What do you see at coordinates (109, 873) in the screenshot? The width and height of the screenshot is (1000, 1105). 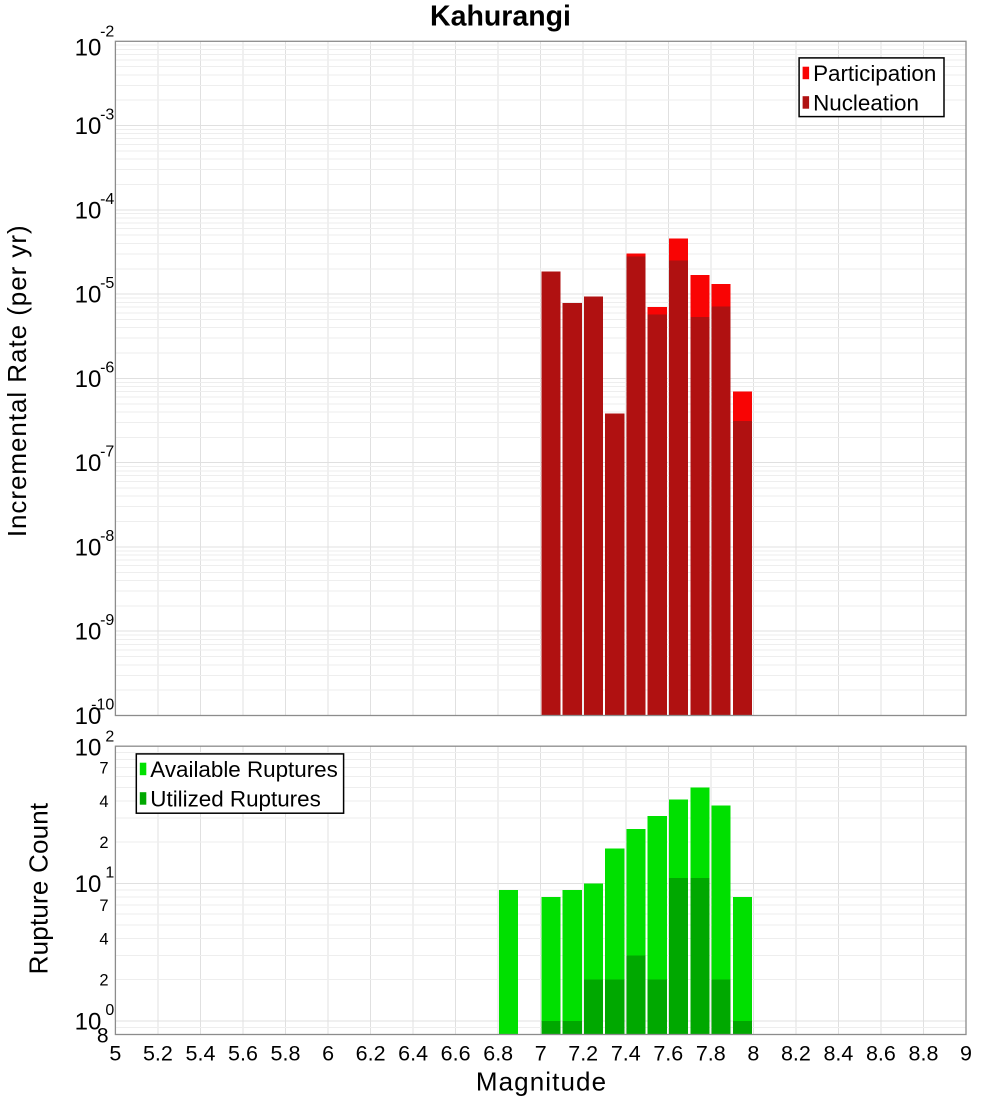 I see `svg-text: 1` at bounding box center [109, 873].